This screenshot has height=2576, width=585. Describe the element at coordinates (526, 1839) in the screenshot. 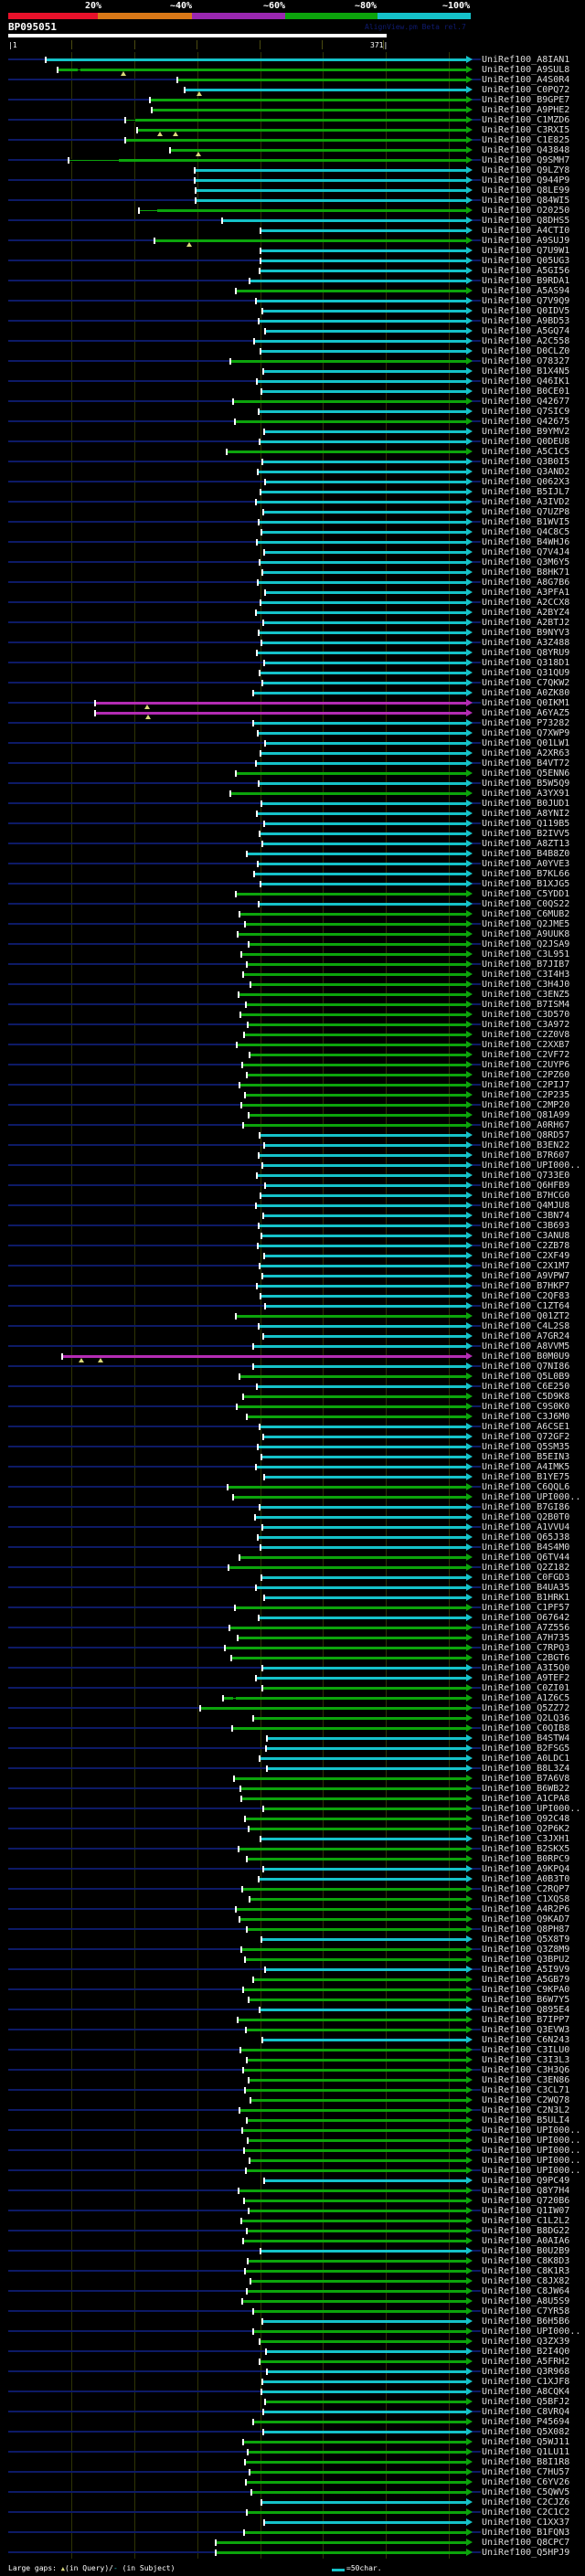

I see `hit-label: UniRef100_C3JXH1` at that location.